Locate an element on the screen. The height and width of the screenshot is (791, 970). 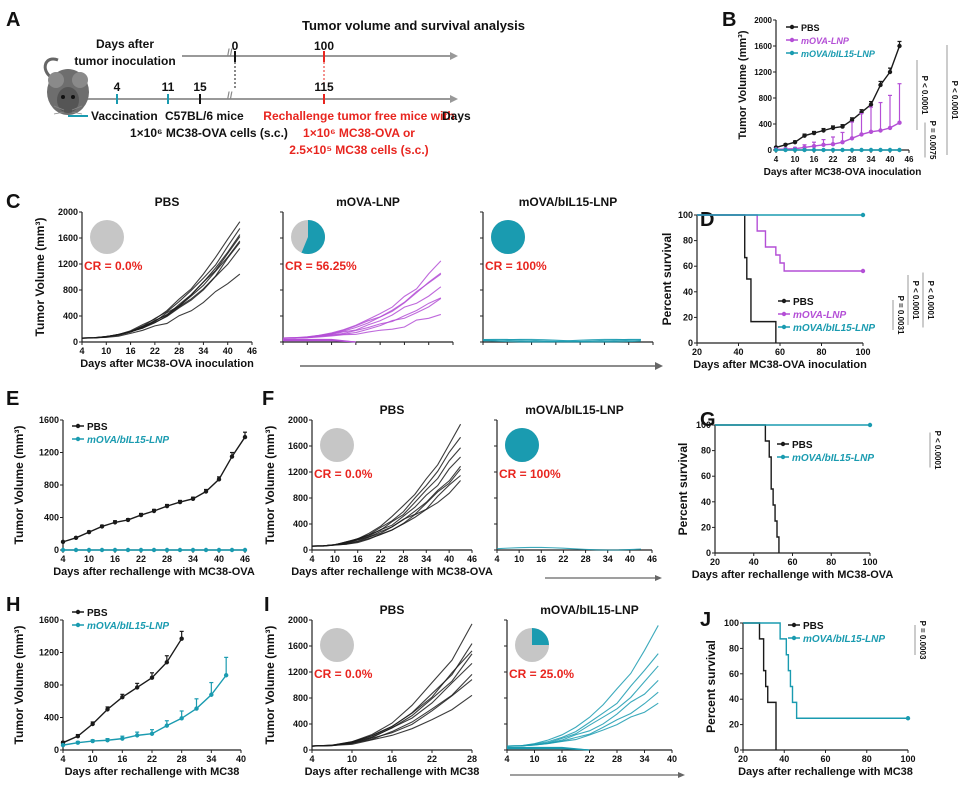
chart-axes: mOVA/bIL15-LNP CR = 100% is located at coordinates (567, 270).